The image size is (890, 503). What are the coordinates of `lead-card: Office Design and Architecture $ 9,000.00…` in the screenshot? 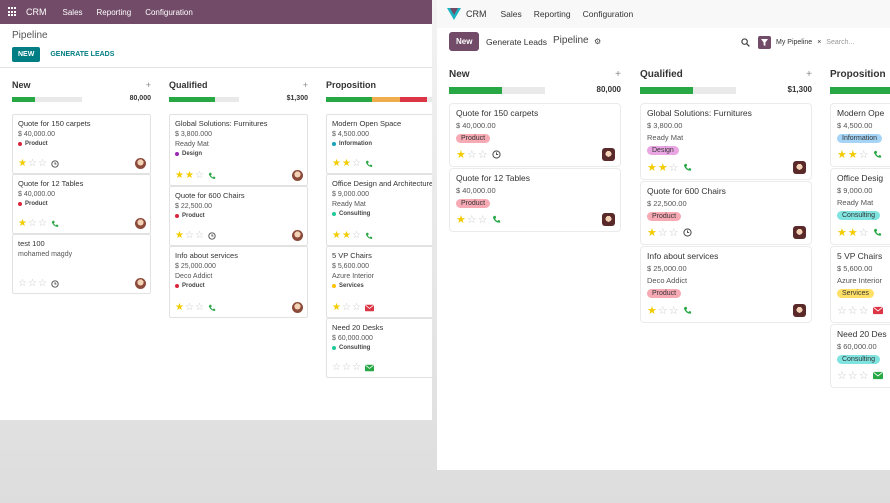 It's located at (379, 210).